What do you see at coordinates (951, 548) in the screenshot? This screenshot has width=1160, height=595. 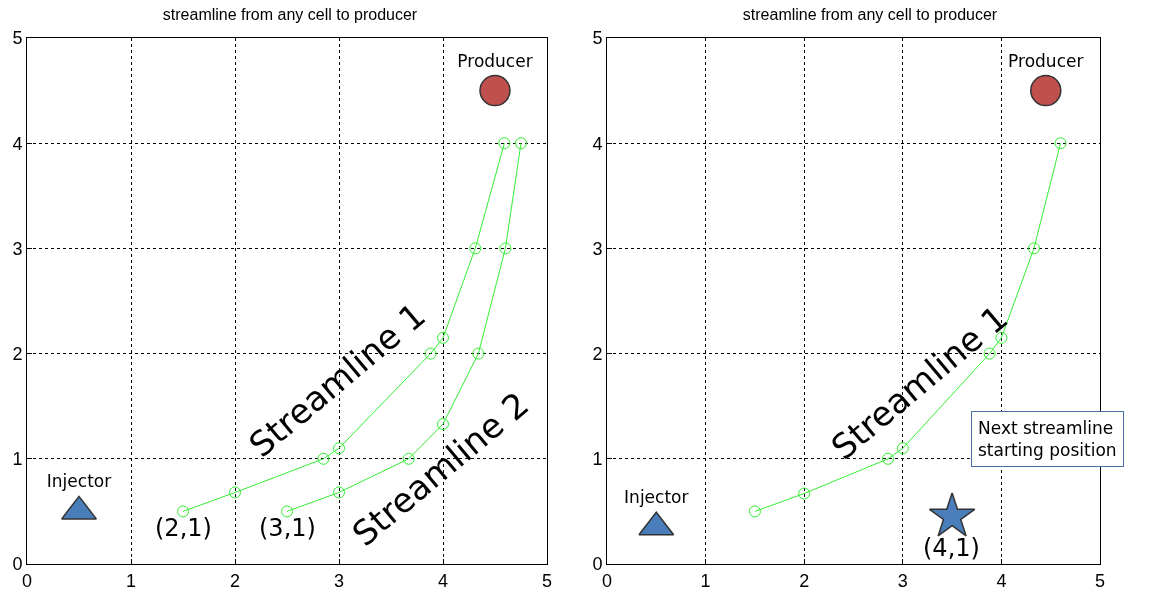 I see `annotation: (4,1)` at bounding box center [951, 548].